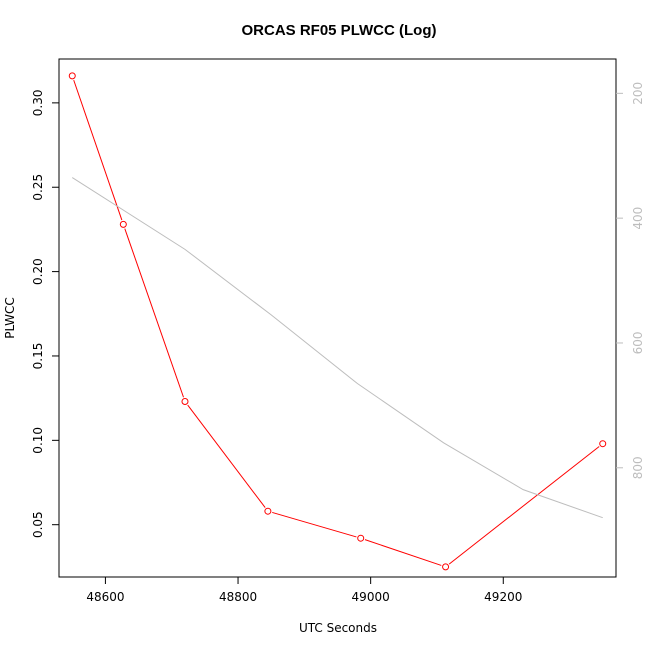  What do you see at coordinates (304, 590) in the screenshot?
I see `x-axis: 48600 48800 49000 49200` at bounding box center [304, 590].